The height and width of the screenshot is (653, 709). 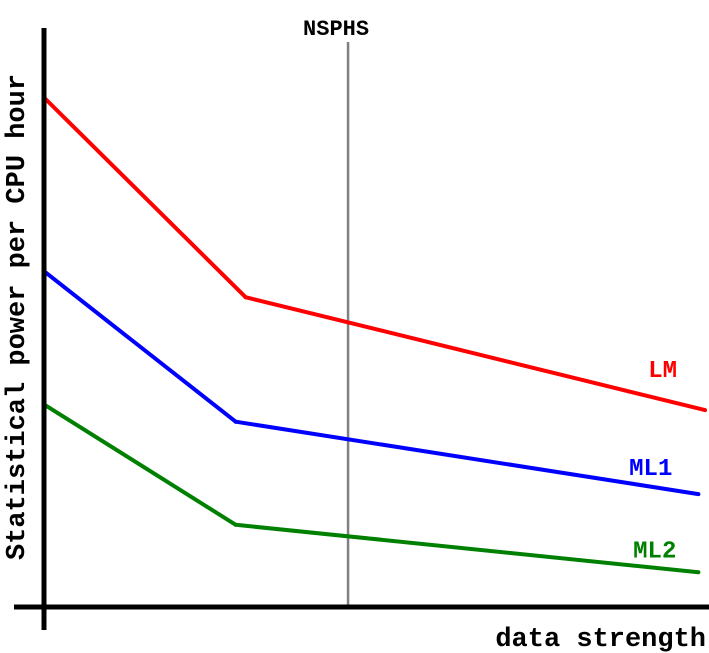 I want to click on series-label-ml2: ML2, so click(x=654, y=551).